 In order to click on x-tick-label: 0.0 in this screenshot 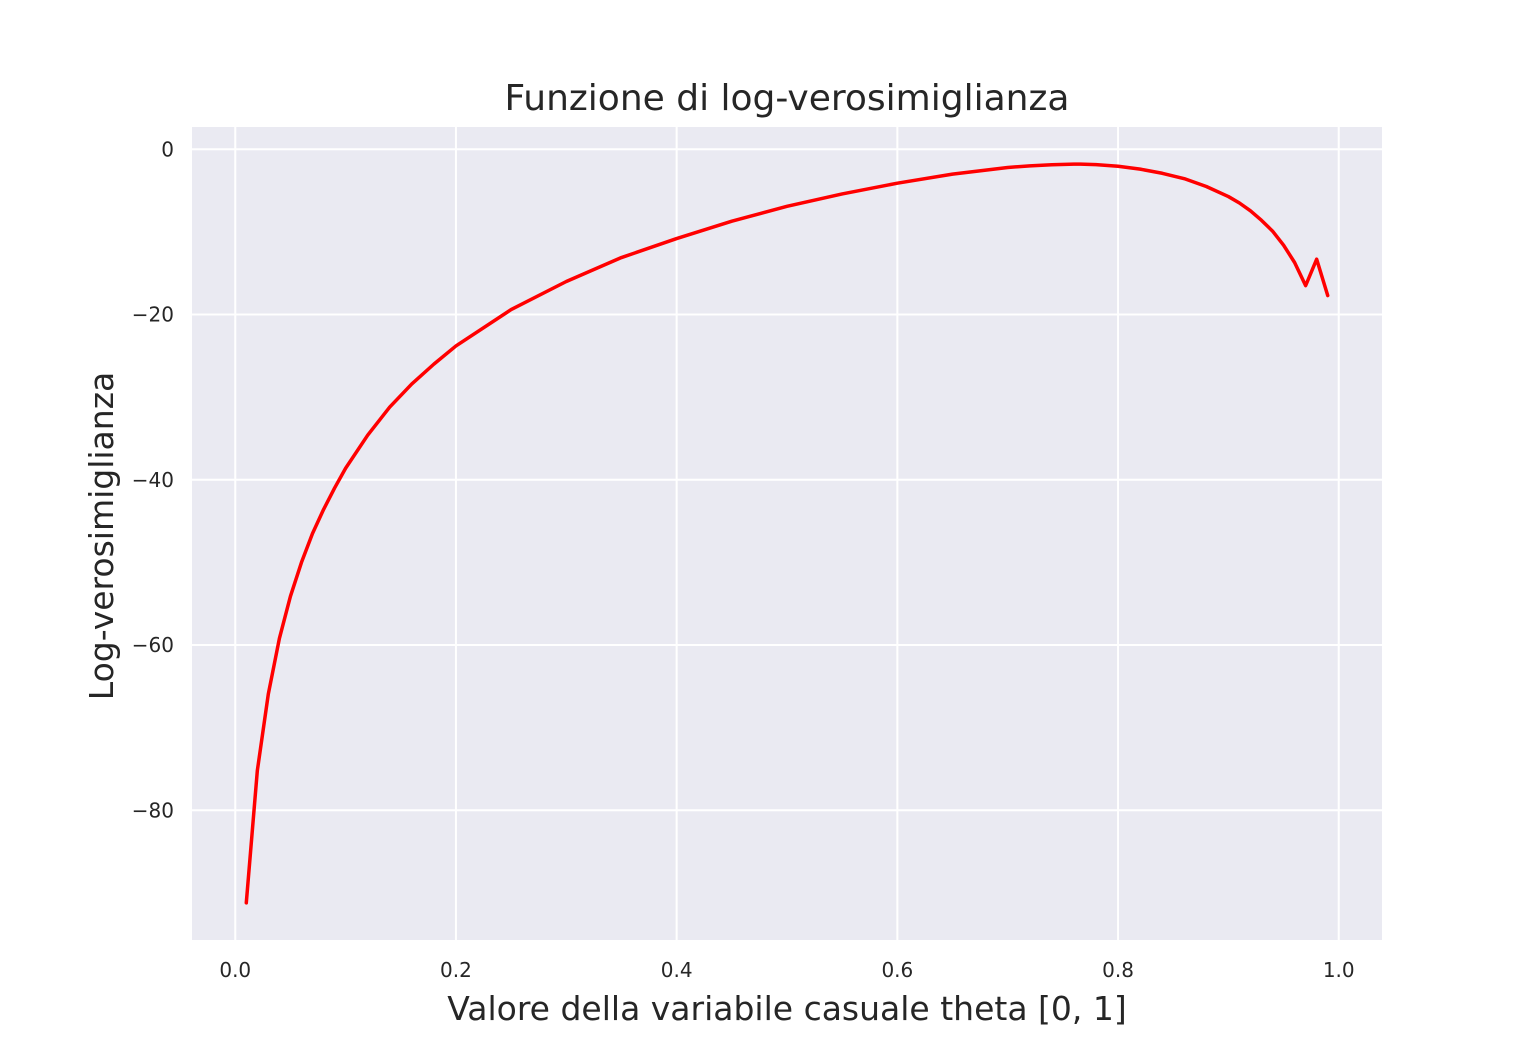, I will do `click(235, 970)`.